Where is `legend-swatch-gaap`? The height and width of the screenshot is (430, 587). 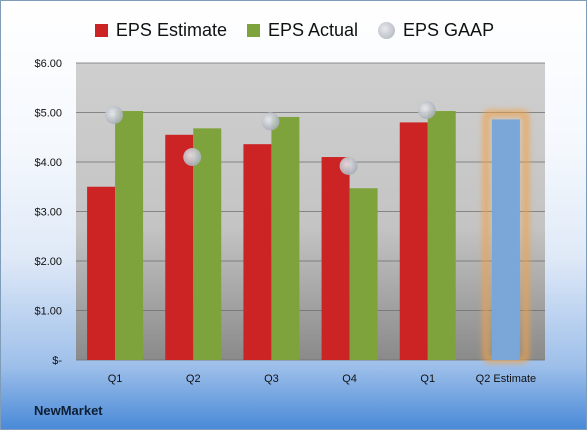 legend-swatch-gaap is located at coordinates (387, 30).